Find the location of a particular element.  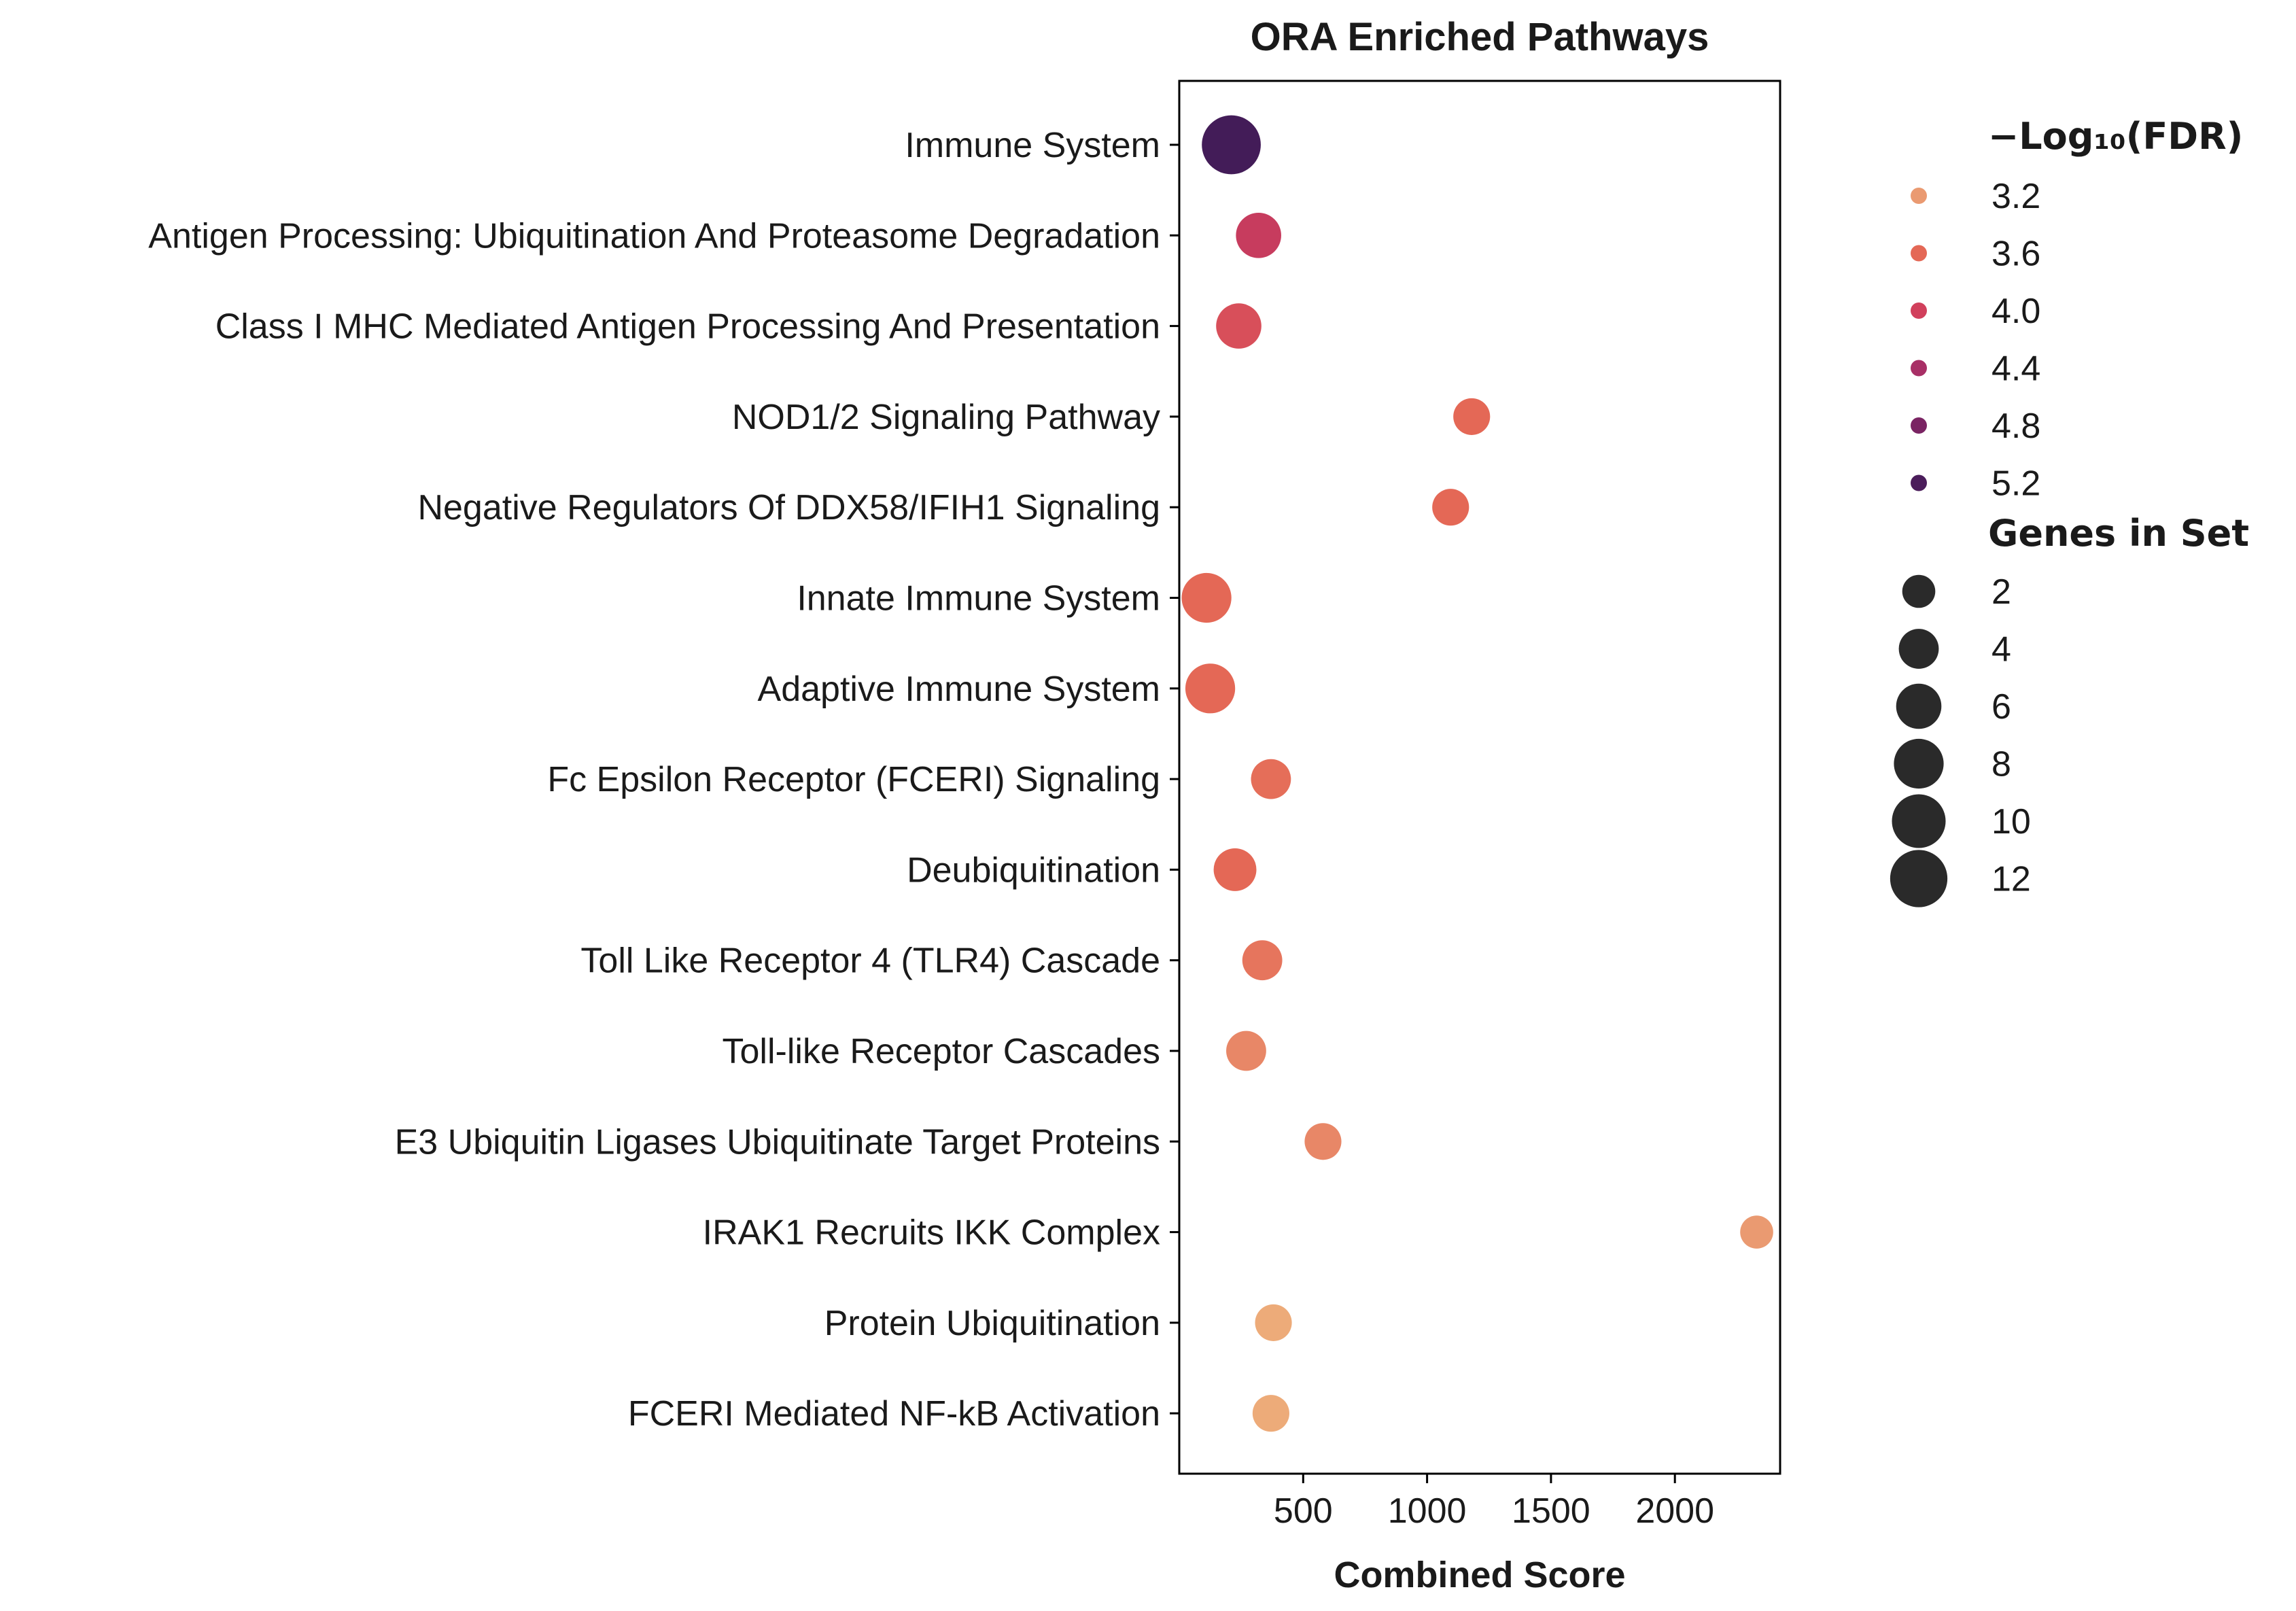

x-axis: 500 1000 1500 2000 is located at coordinates (1494, 1502).